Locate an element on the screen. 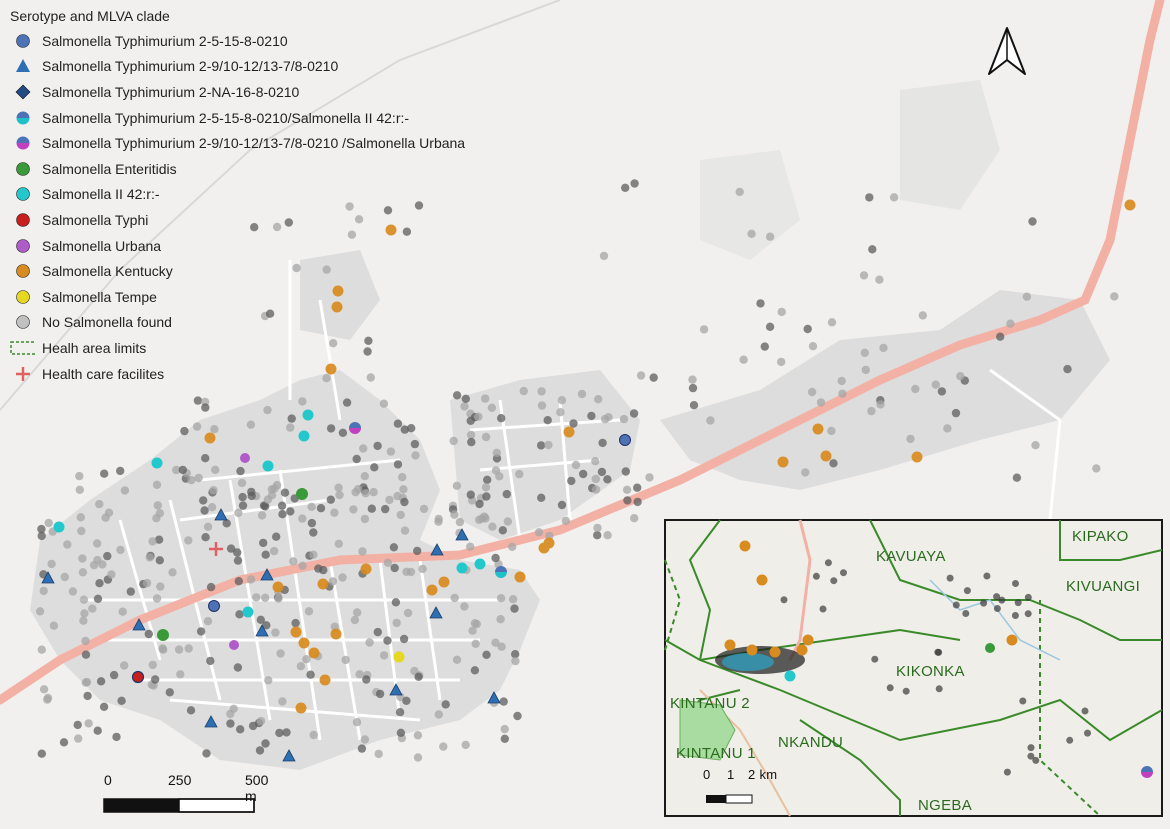 The height and width of the screenshot is (829, 1170). inset-label-kikonka: KIKONKA is located at coordinates (930, 671).